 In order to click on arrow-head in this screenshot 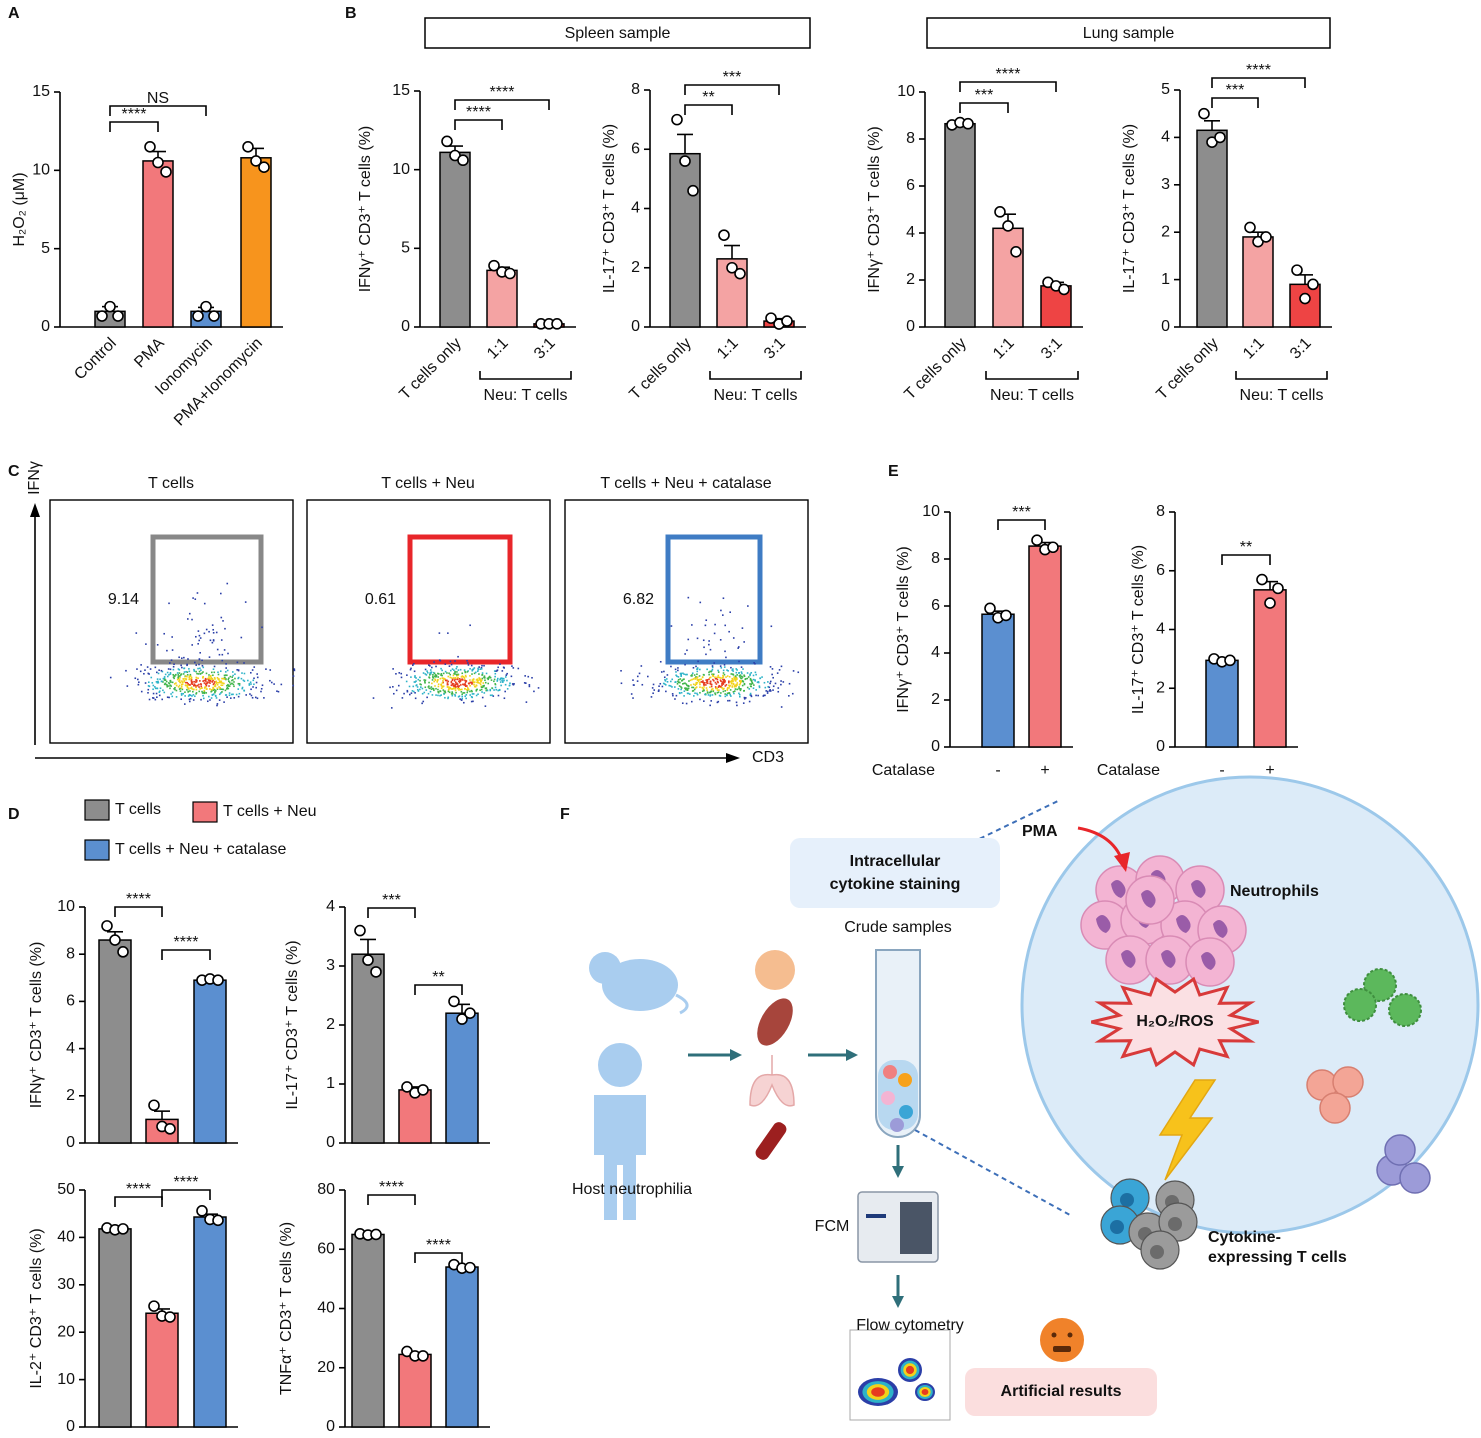, I will do `click(852, 1055)`.